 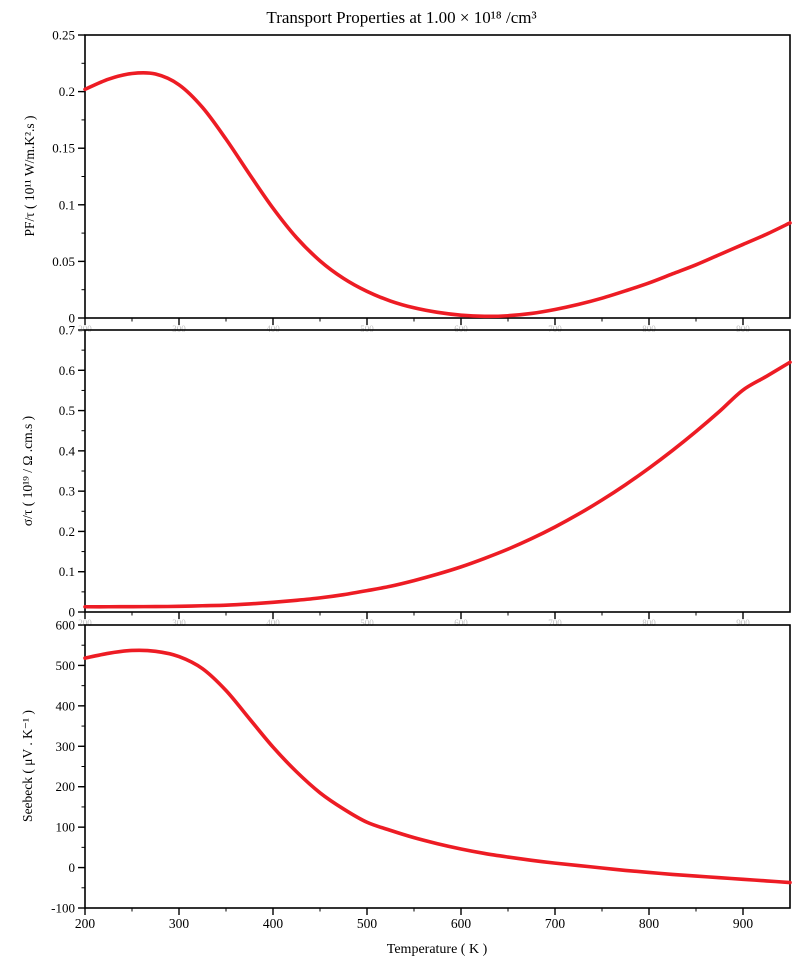 What do you see at coordinates (67, 330) in the screenshot?
I see `svg-text: 0.7` at bounding box center [67, 330].